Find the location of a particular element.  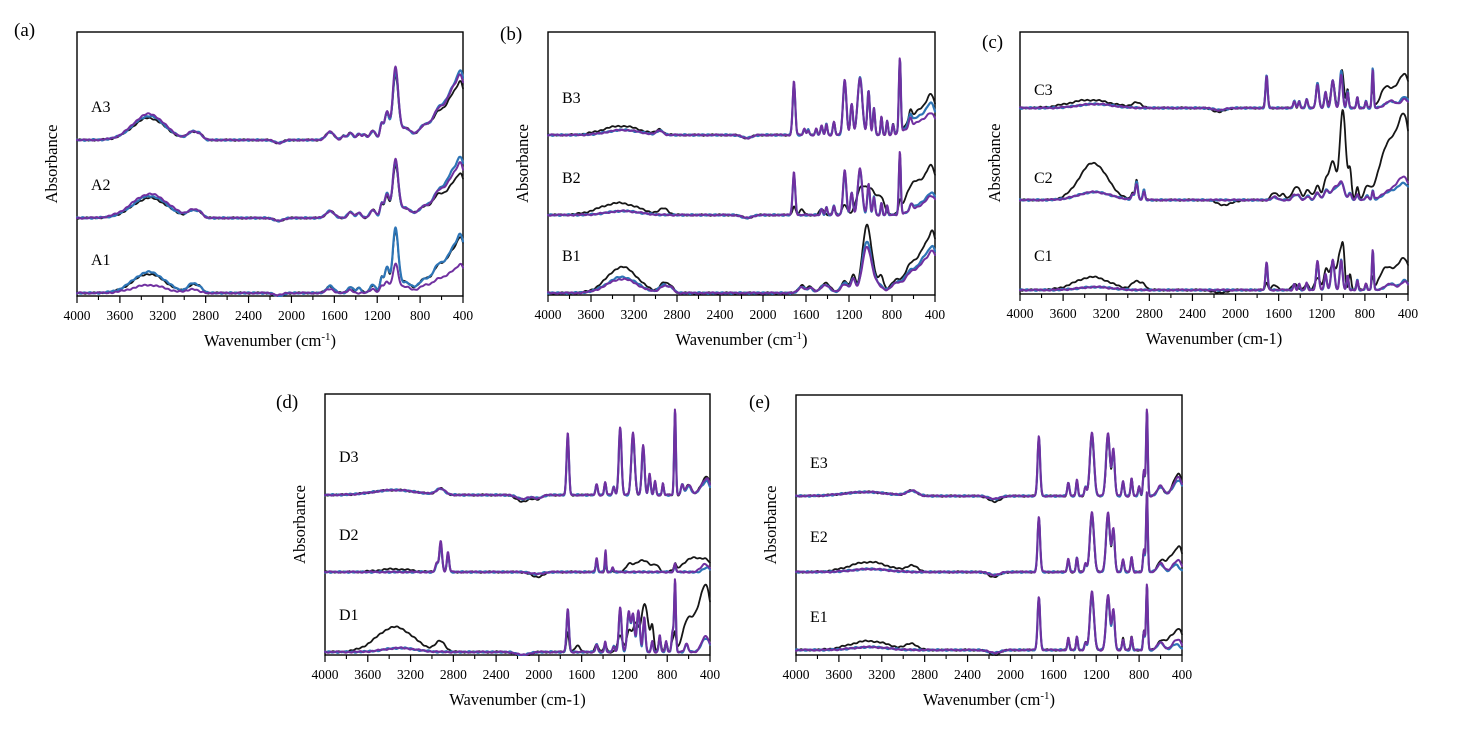

spectrum-label-D1: D1 is located at coordinates (349, 615).